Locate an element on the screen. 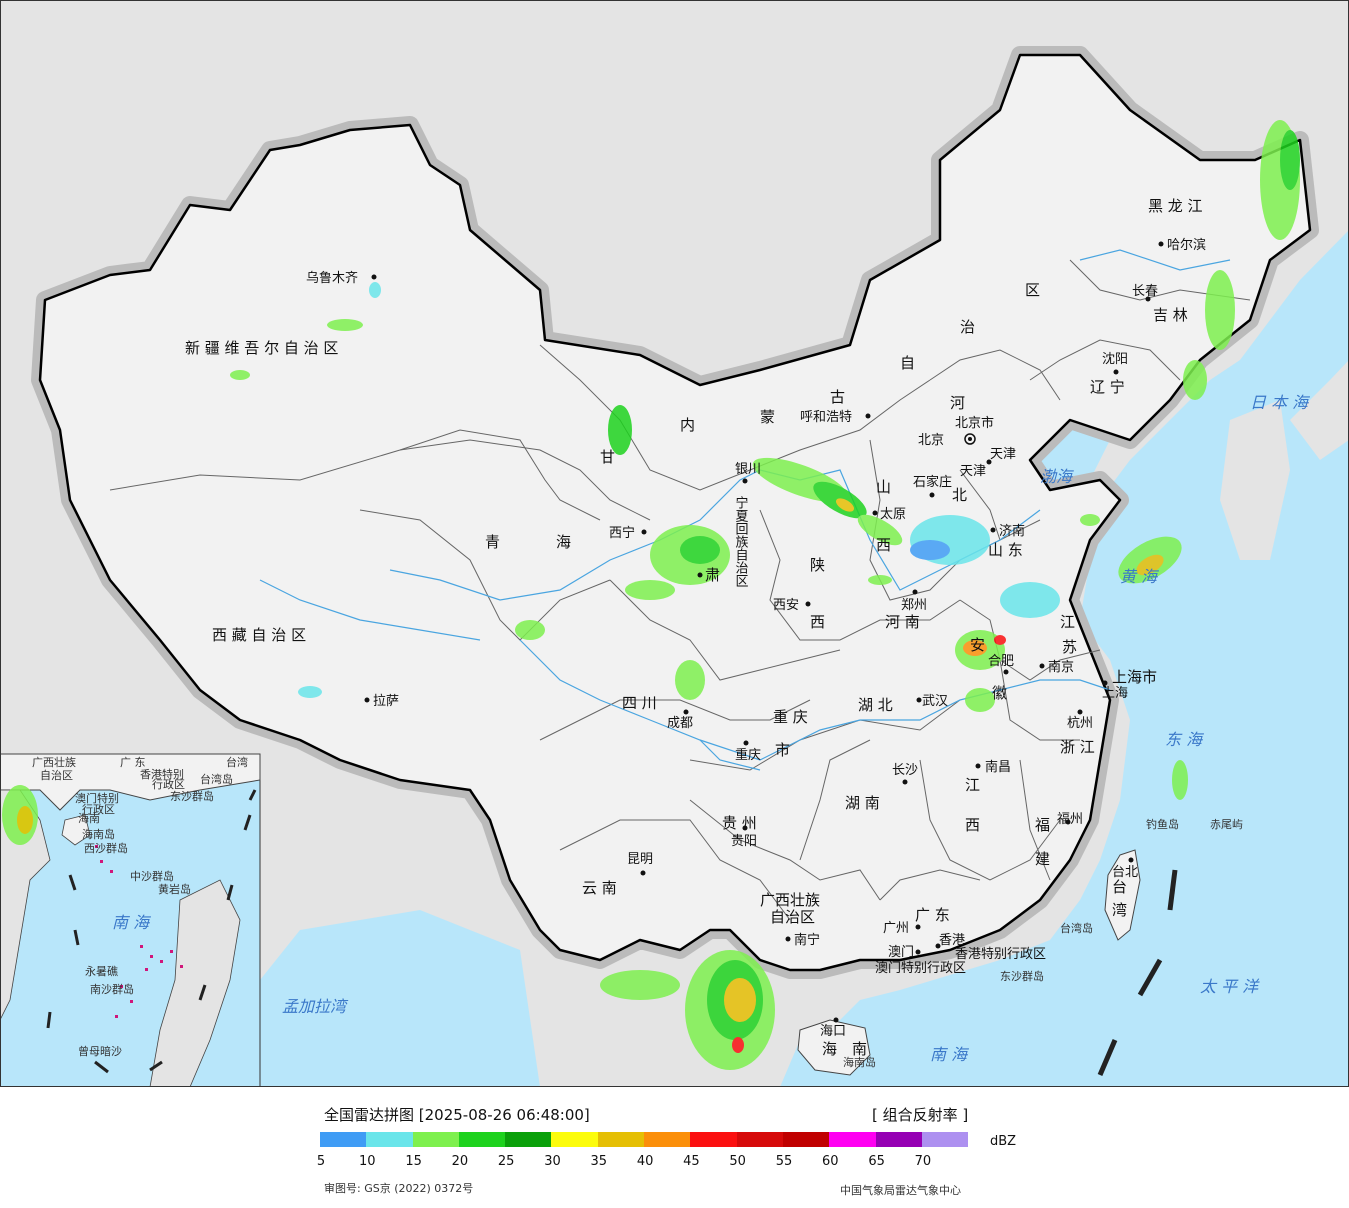 This screenshot has height=1208, width=1349. inset-label-hk: 香港特别 is located at coordinates (162, 774).